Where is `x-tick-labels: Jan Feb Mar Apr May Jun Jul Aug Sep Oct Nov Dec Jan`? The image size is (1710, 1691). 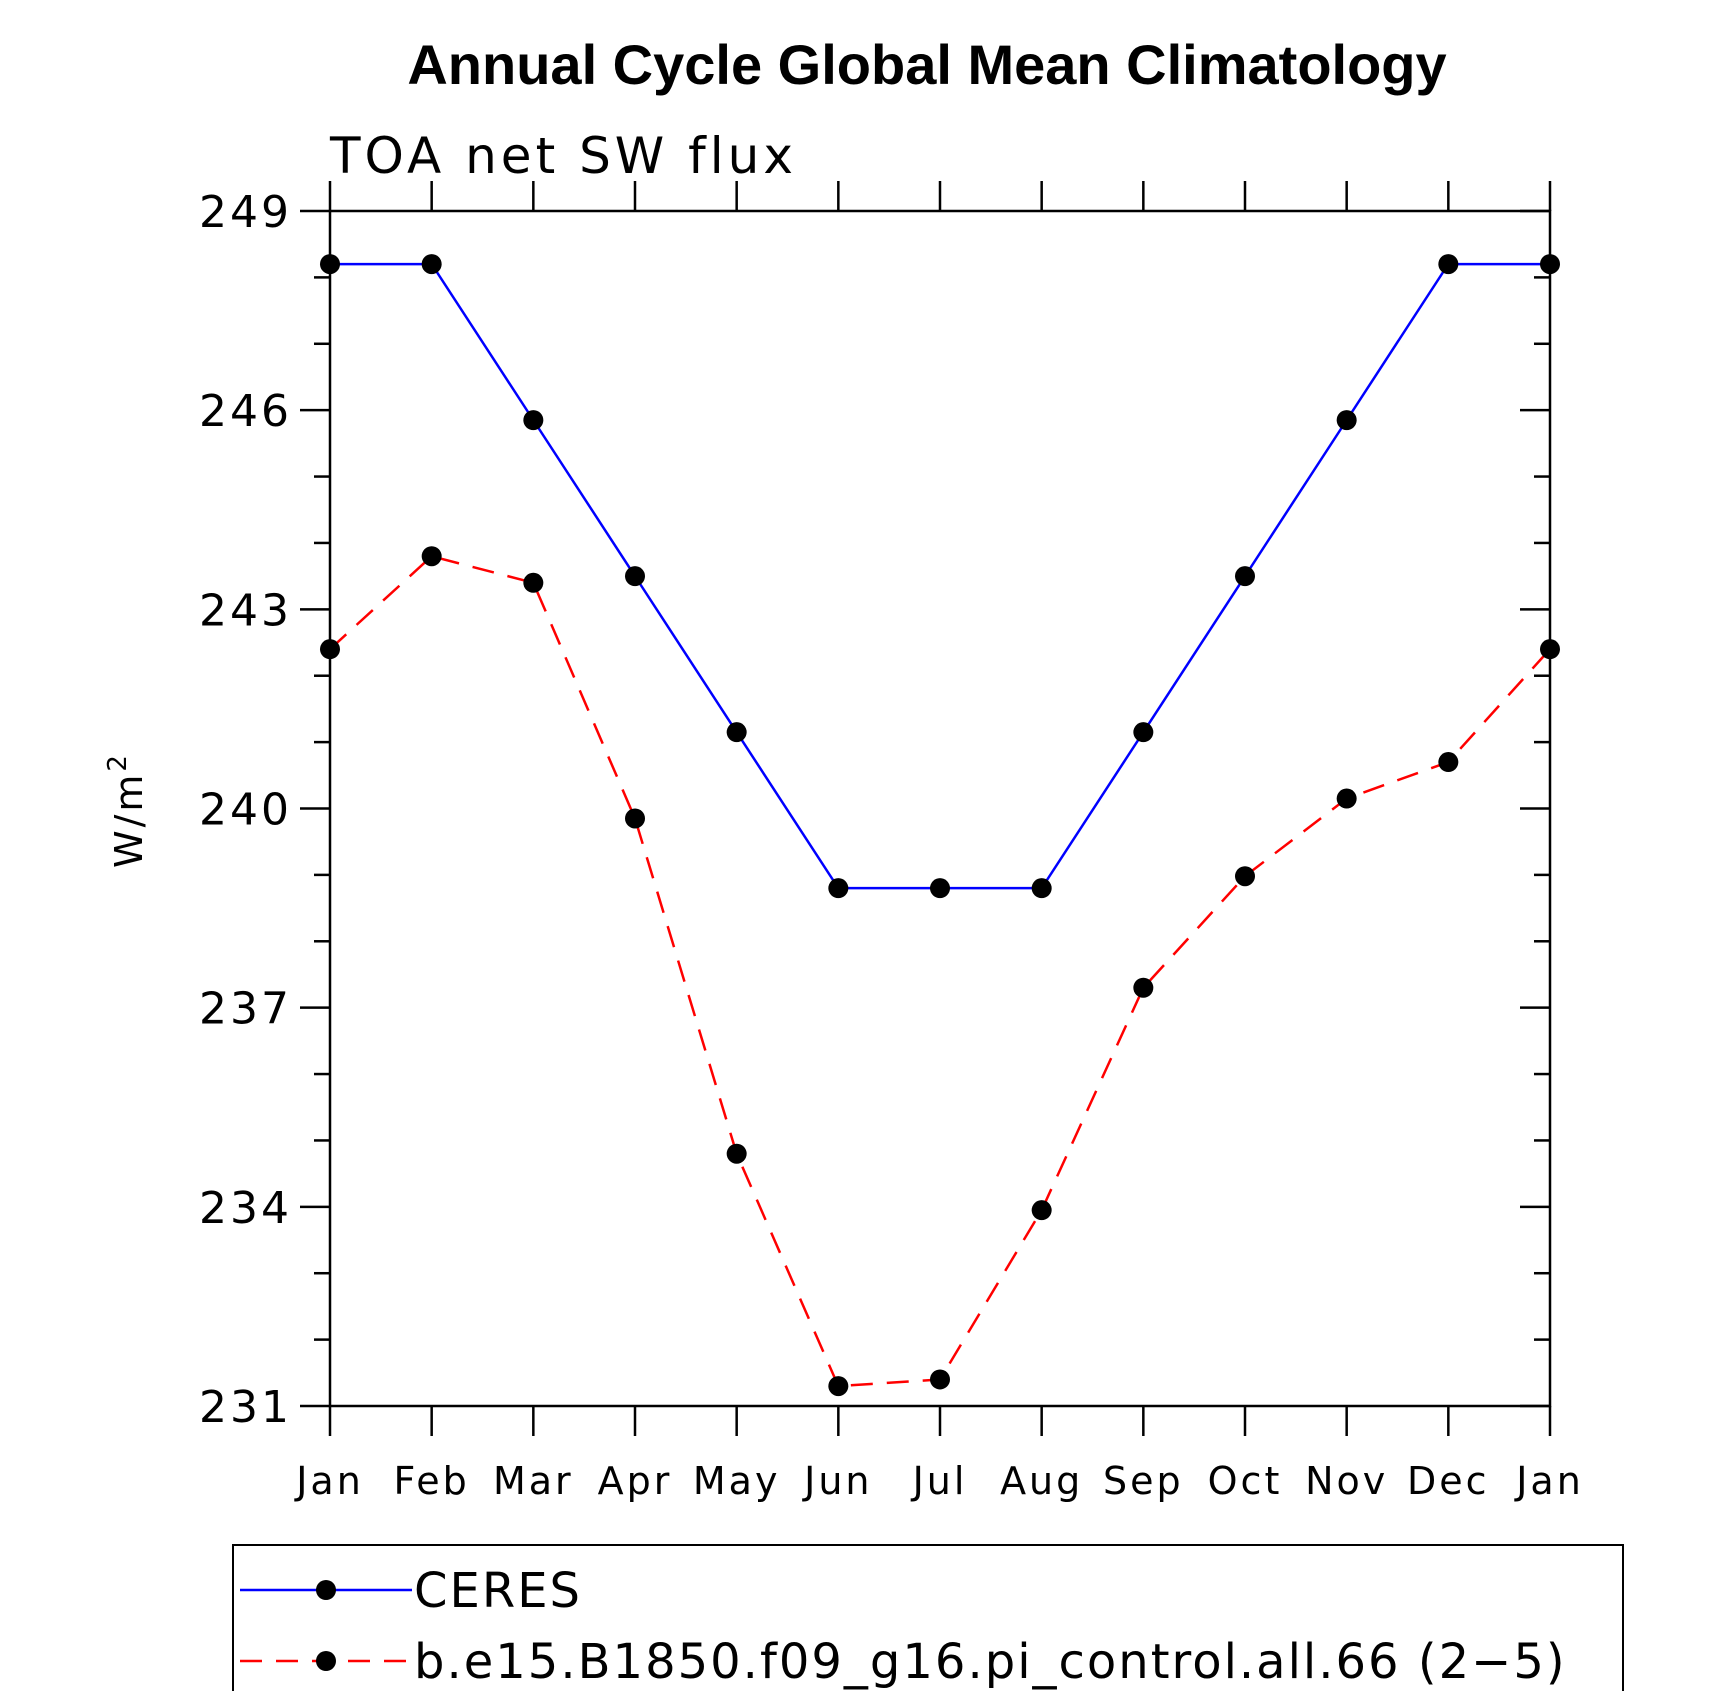 x-tick-labels: Jan Feb Mar Apr May Jun Jul Aug Sep Oct Nov Dec Jan is located at coordinates (939, 1481).